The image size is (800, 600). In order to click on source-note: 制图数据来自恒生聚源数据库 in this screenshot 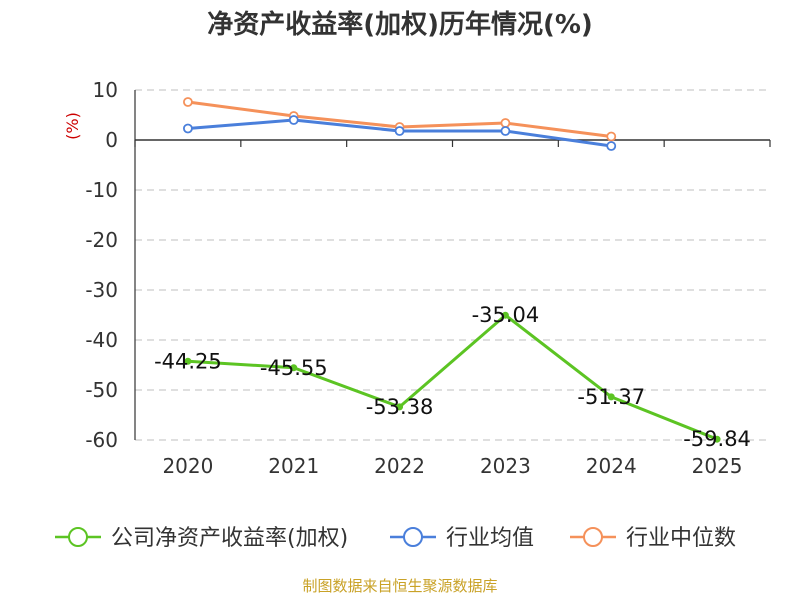, I will do `click(399, 586)`.